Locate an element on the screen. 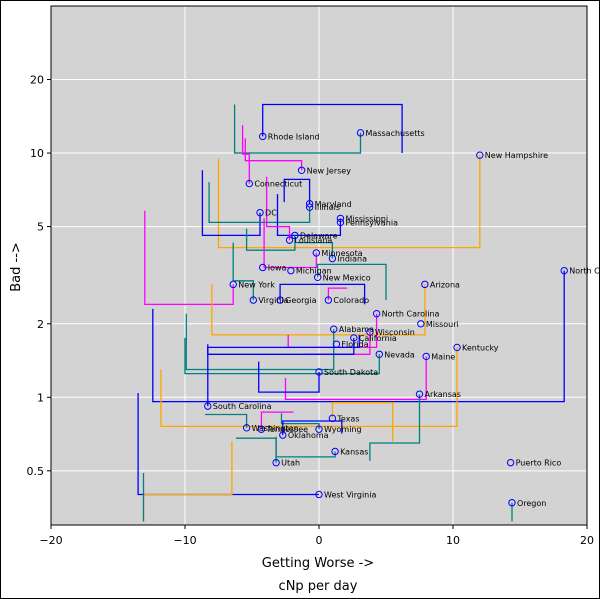  point-label: New Hampshire is located at coordinates (516, 155).